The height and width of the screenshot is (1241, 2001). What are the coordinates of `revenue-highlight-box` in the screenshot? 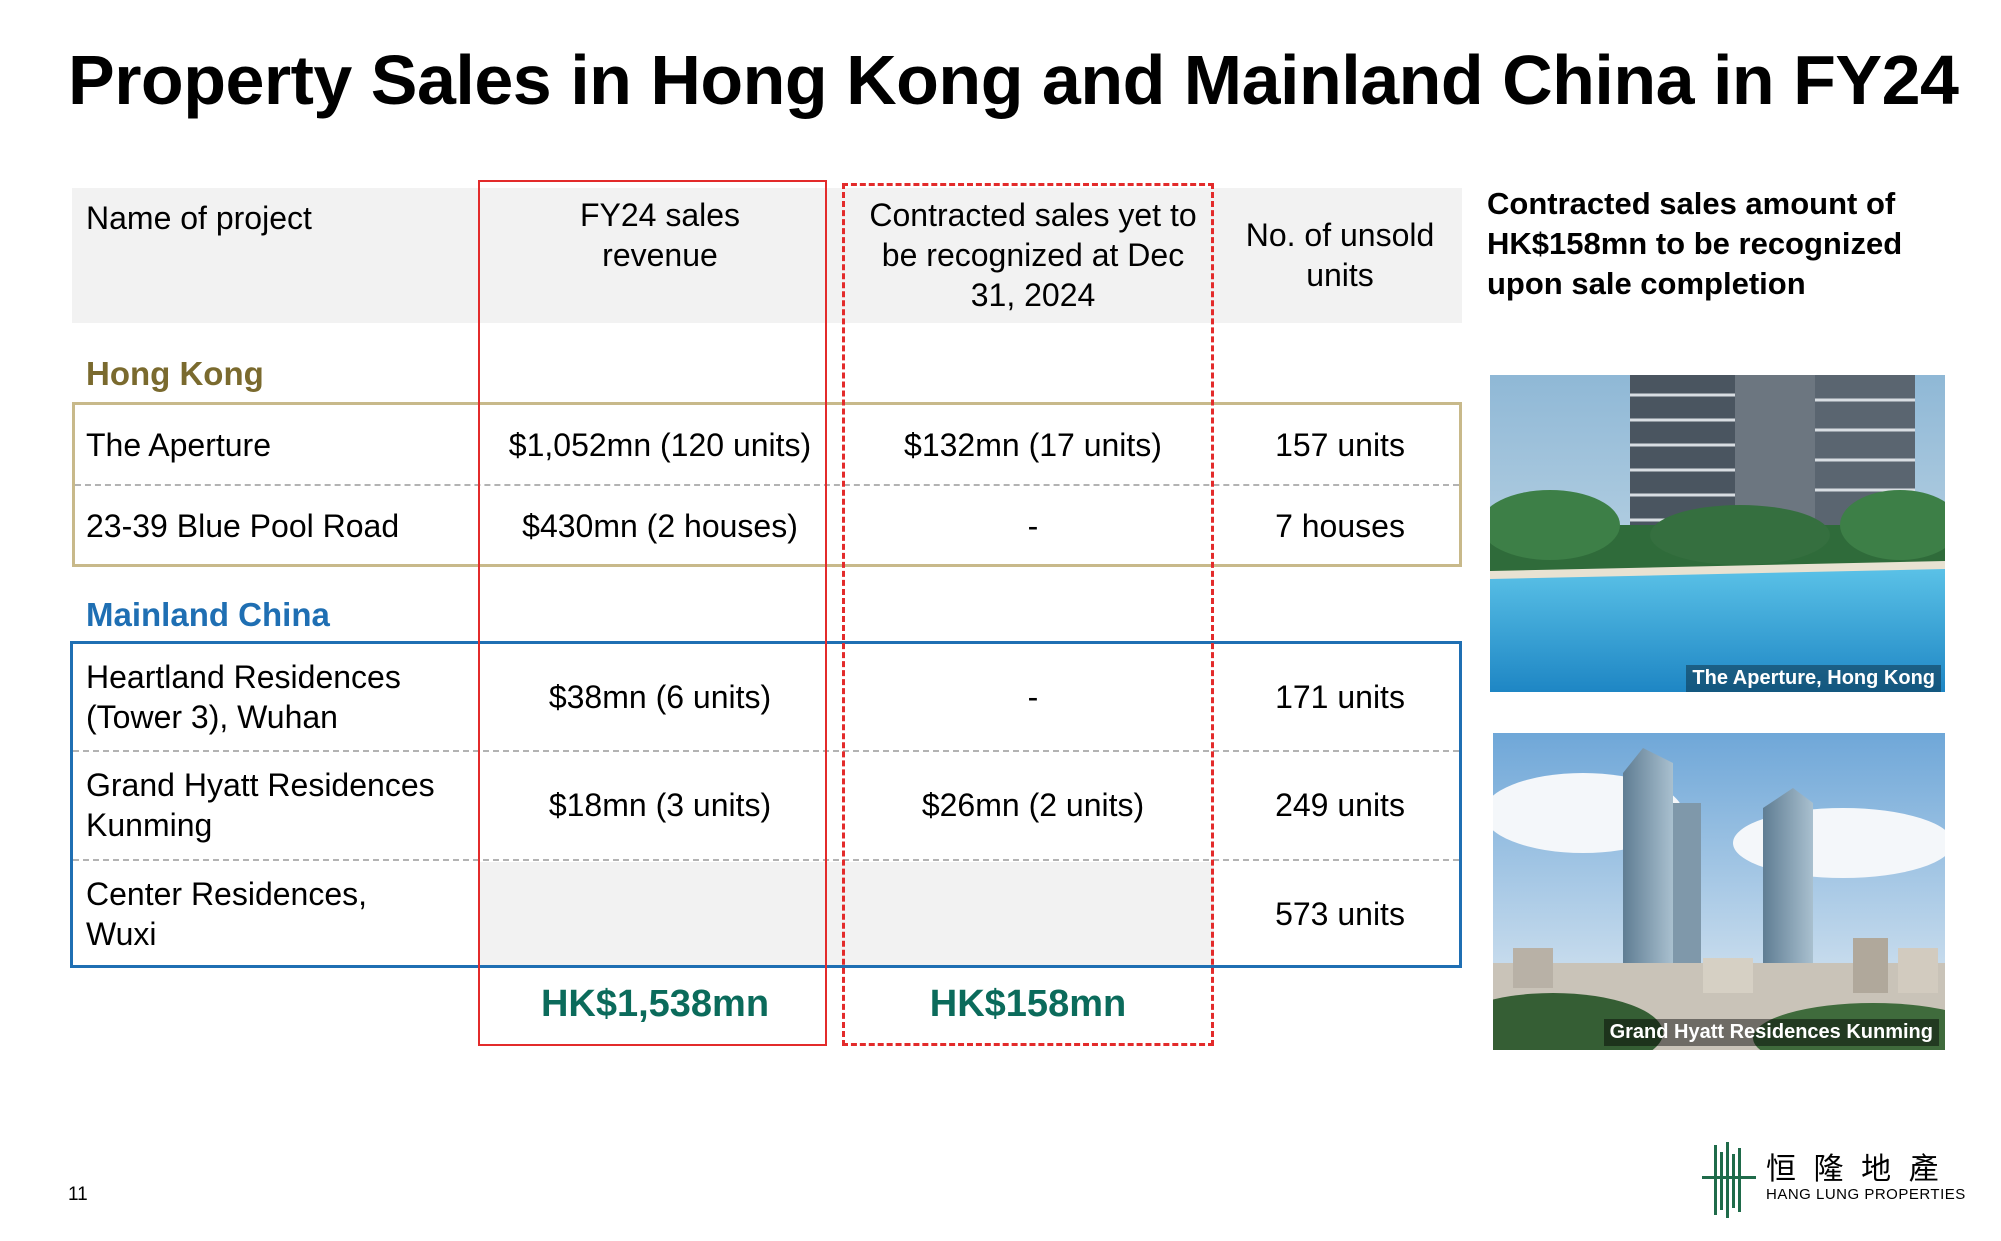 It's located at (652, 613).